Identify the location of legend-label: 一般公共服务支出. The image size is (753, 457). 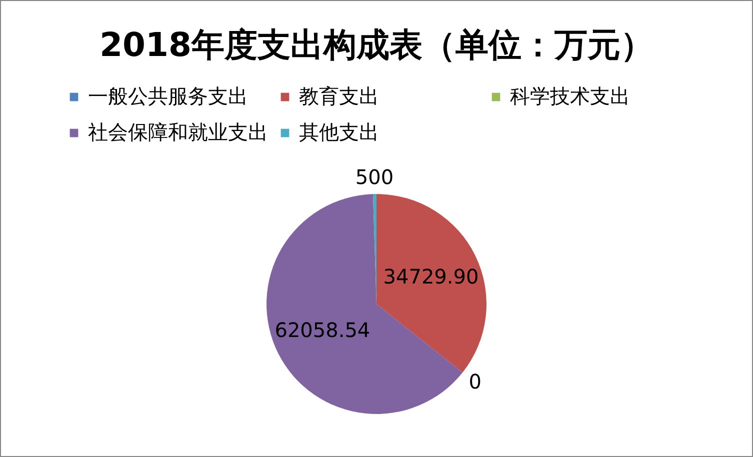
(168, 96).